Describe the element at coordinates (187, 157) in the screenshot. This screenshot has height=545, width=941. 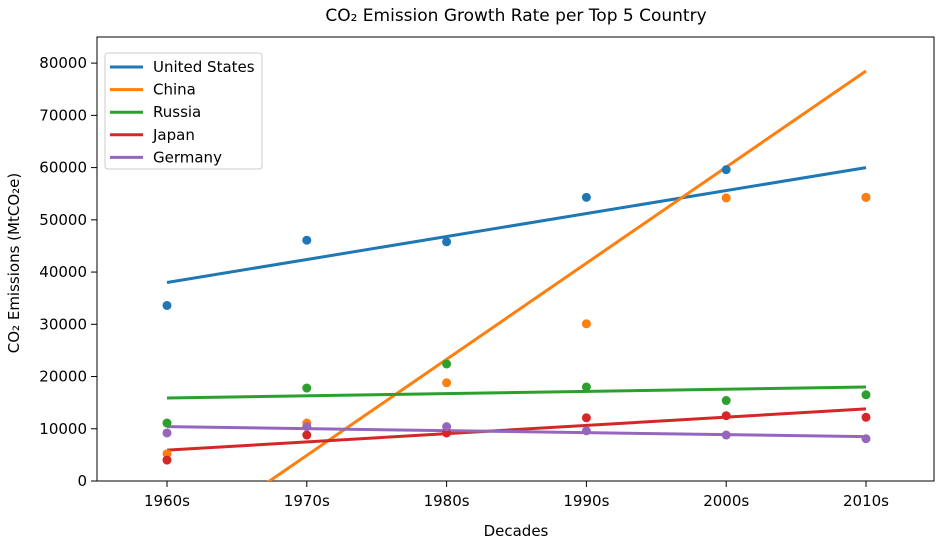
I see `legend-label: Germany` at that location.